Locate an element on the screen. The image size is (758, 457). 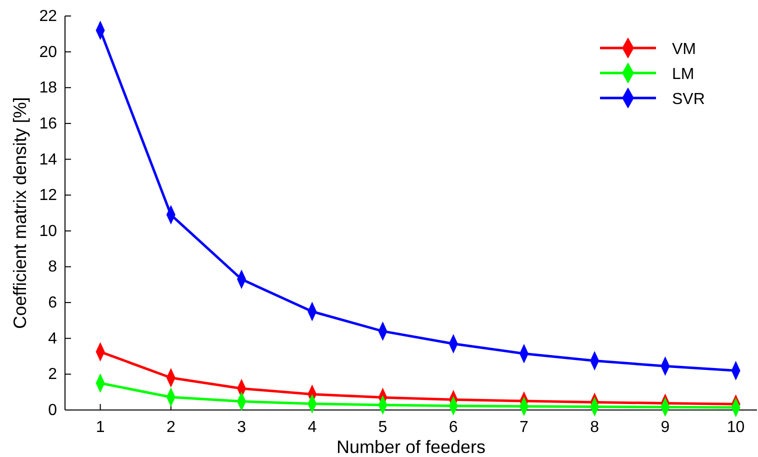
x-tick-label: 7 is located at coordinates (524, 427).